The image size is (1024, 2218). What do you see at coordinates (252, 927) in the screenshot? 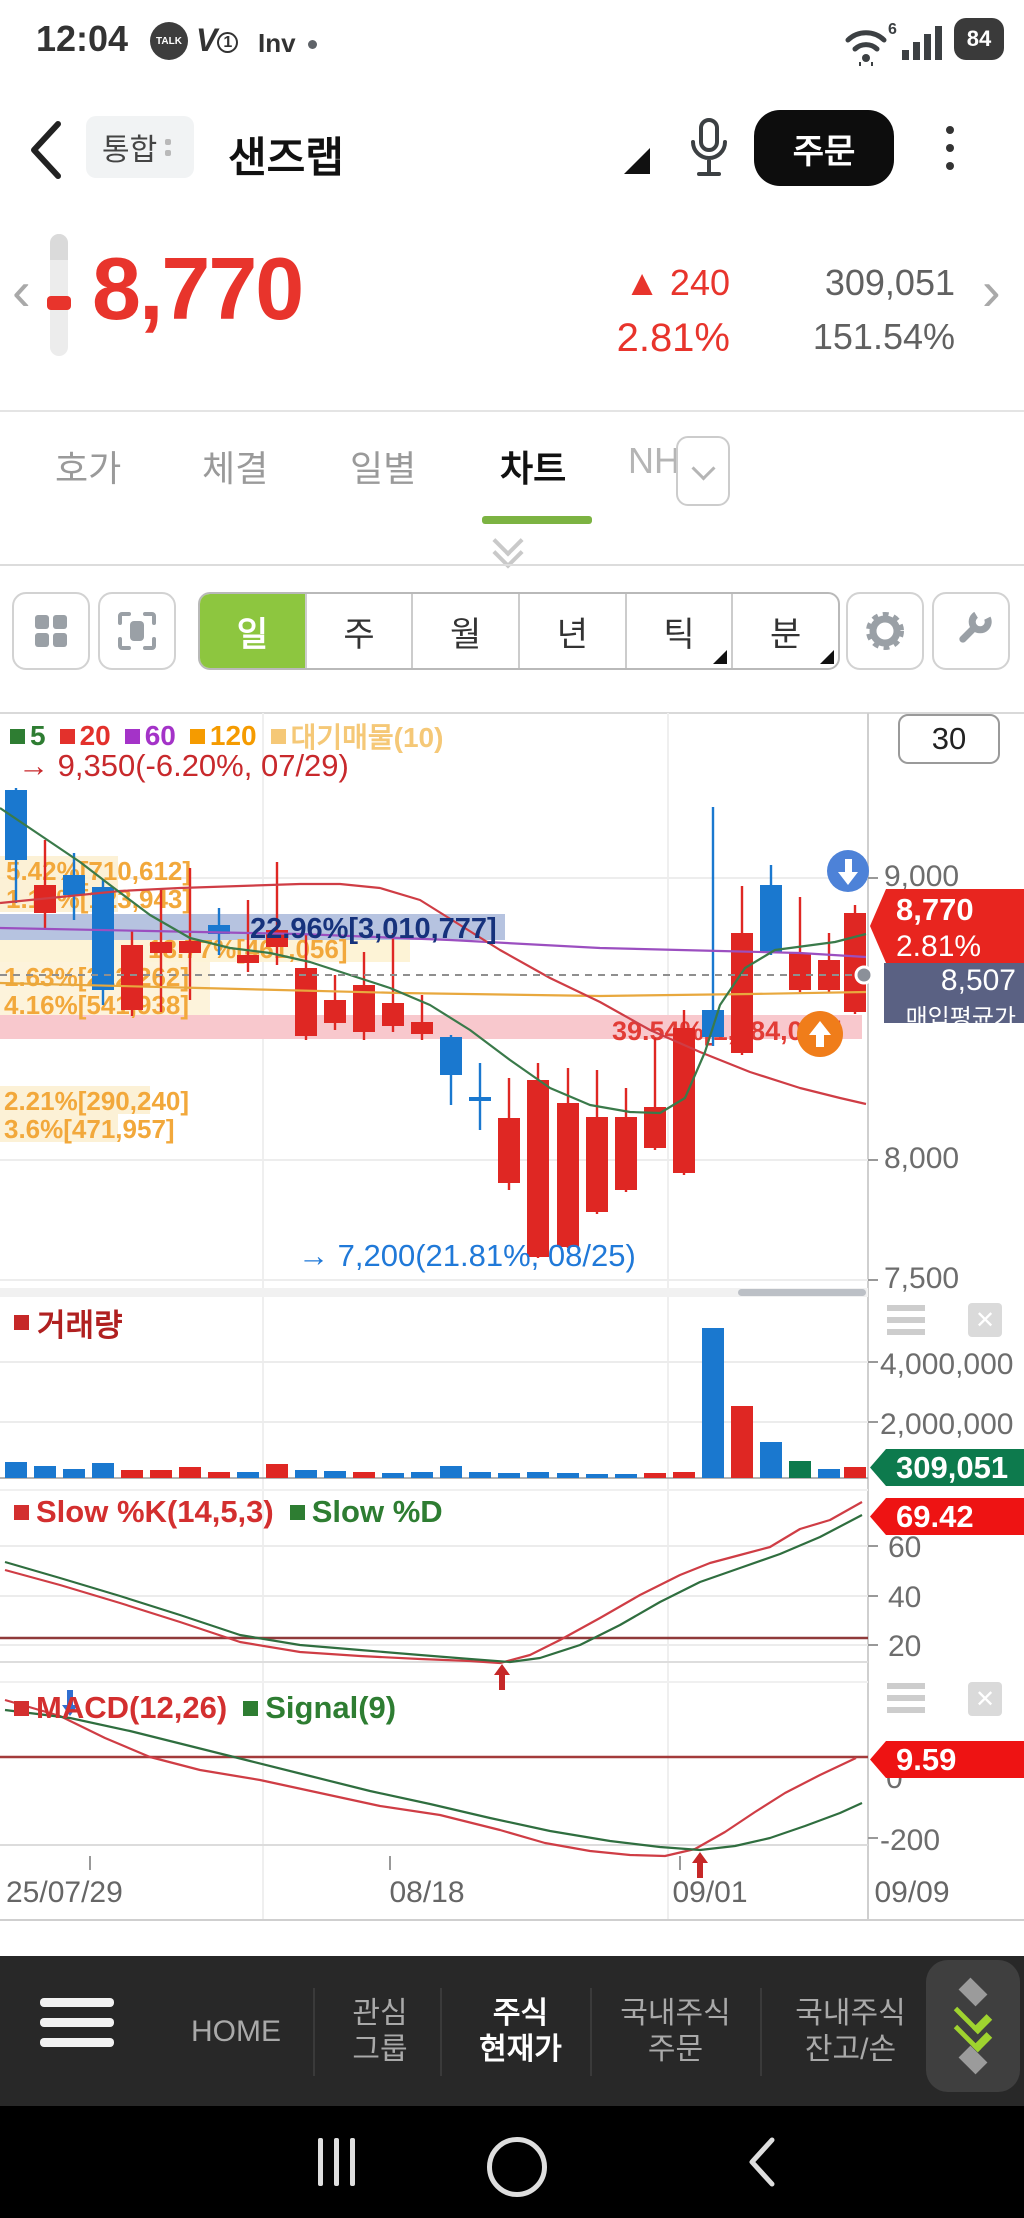
I see `resistance-band` at bounding box center [252, 927].